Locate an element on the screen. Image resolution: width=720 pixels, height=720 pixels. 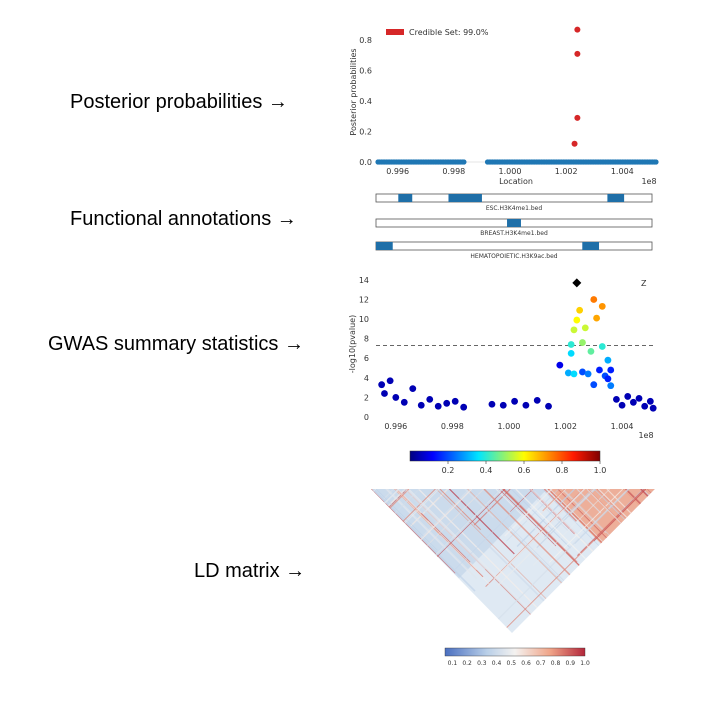
functional-section-label: Functional annotations → is located at coordinates (183, 219).